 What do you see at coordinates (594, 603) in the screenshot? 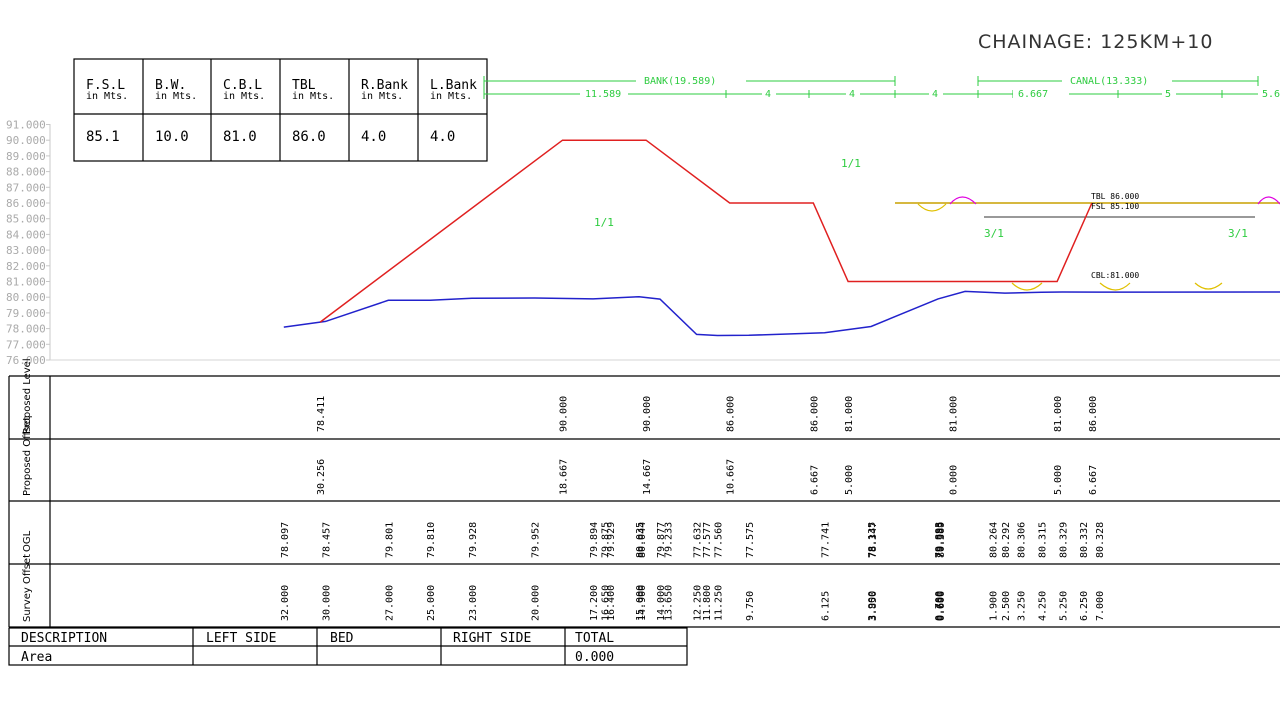
I see `survey-offset-value: 17.200` at bounding box center [594, 603].